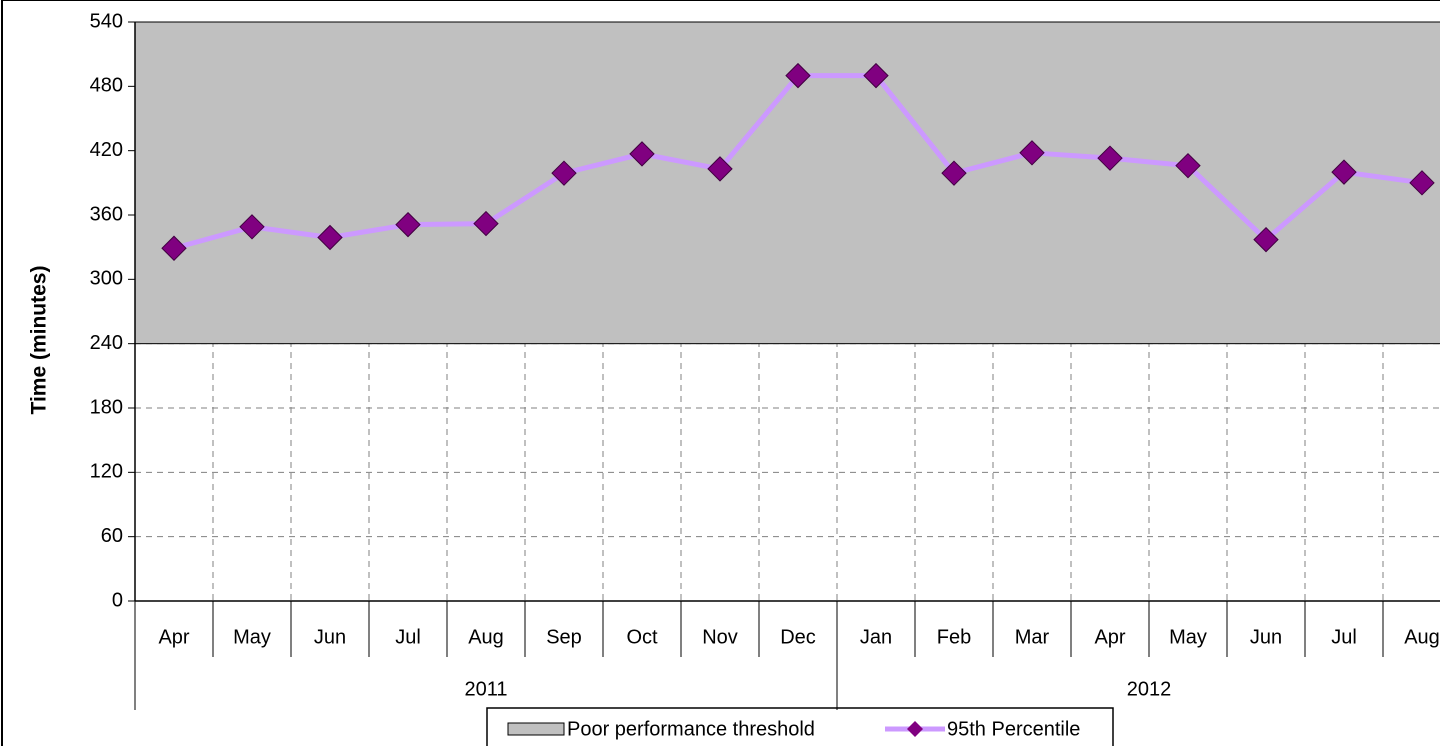 The width and height of the screenshot is (1440, 746). Describe the element at coordinates (106, 150) in the screenshot. I see `y-tick-label: 420` at that location.